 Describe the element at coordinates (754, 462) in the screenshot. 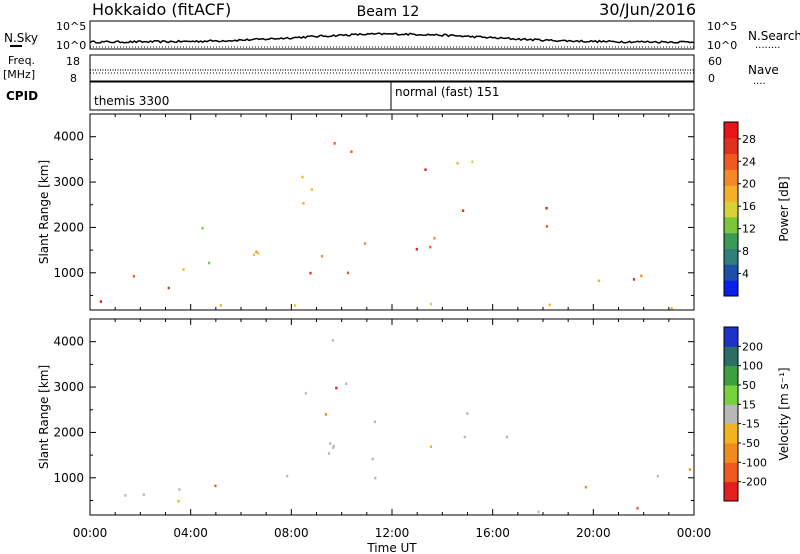

I see `colorbar-tick-label: -100` at that location.